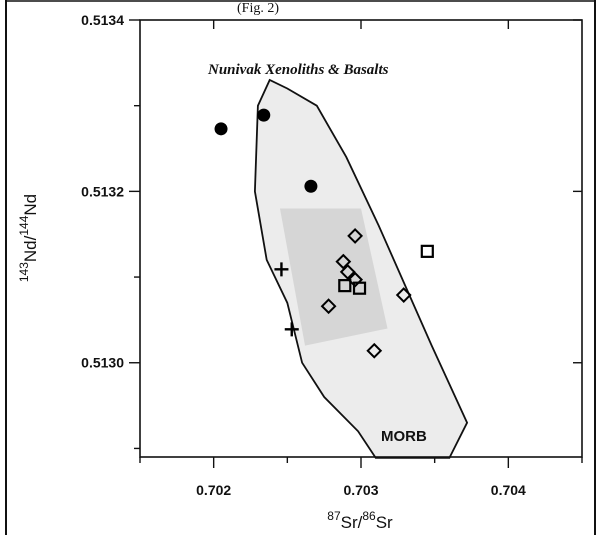  I want to click on y-axis-title: 143Nd/144Nd, so click(28, 238).